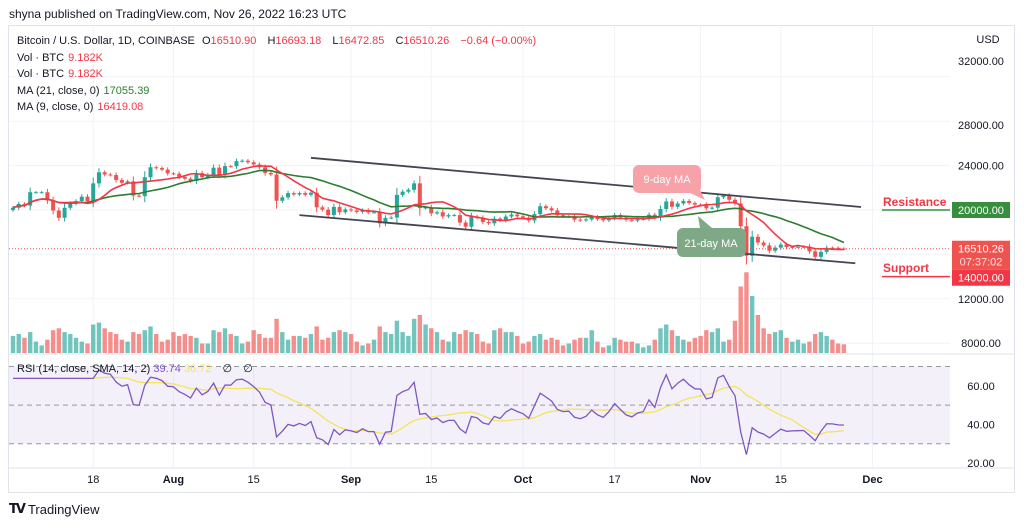 The width and height of the screenshot is (1024, 526). I want to click on rsi-extra-value: ∅, so click(227, 369).